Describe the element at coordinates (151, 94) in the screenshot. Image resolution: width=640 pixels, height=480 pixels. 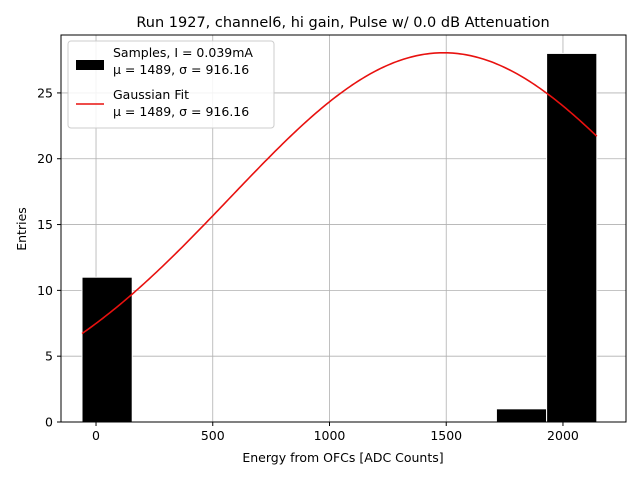
I see `legend-label-gaussian-fit: Gaussian Fit` at that location.